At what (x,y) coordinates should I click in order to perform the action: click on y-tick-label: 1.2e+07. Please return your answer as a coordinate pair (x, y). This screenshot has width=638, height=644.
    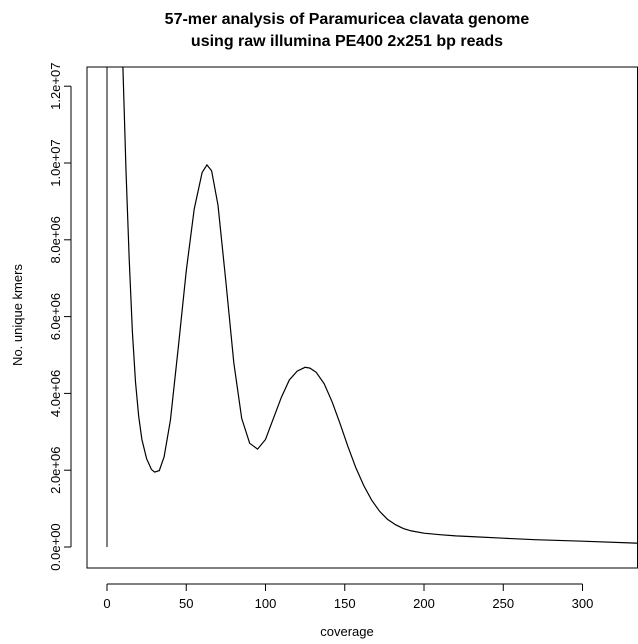
    Looking at the image, I should click on (55, 86).